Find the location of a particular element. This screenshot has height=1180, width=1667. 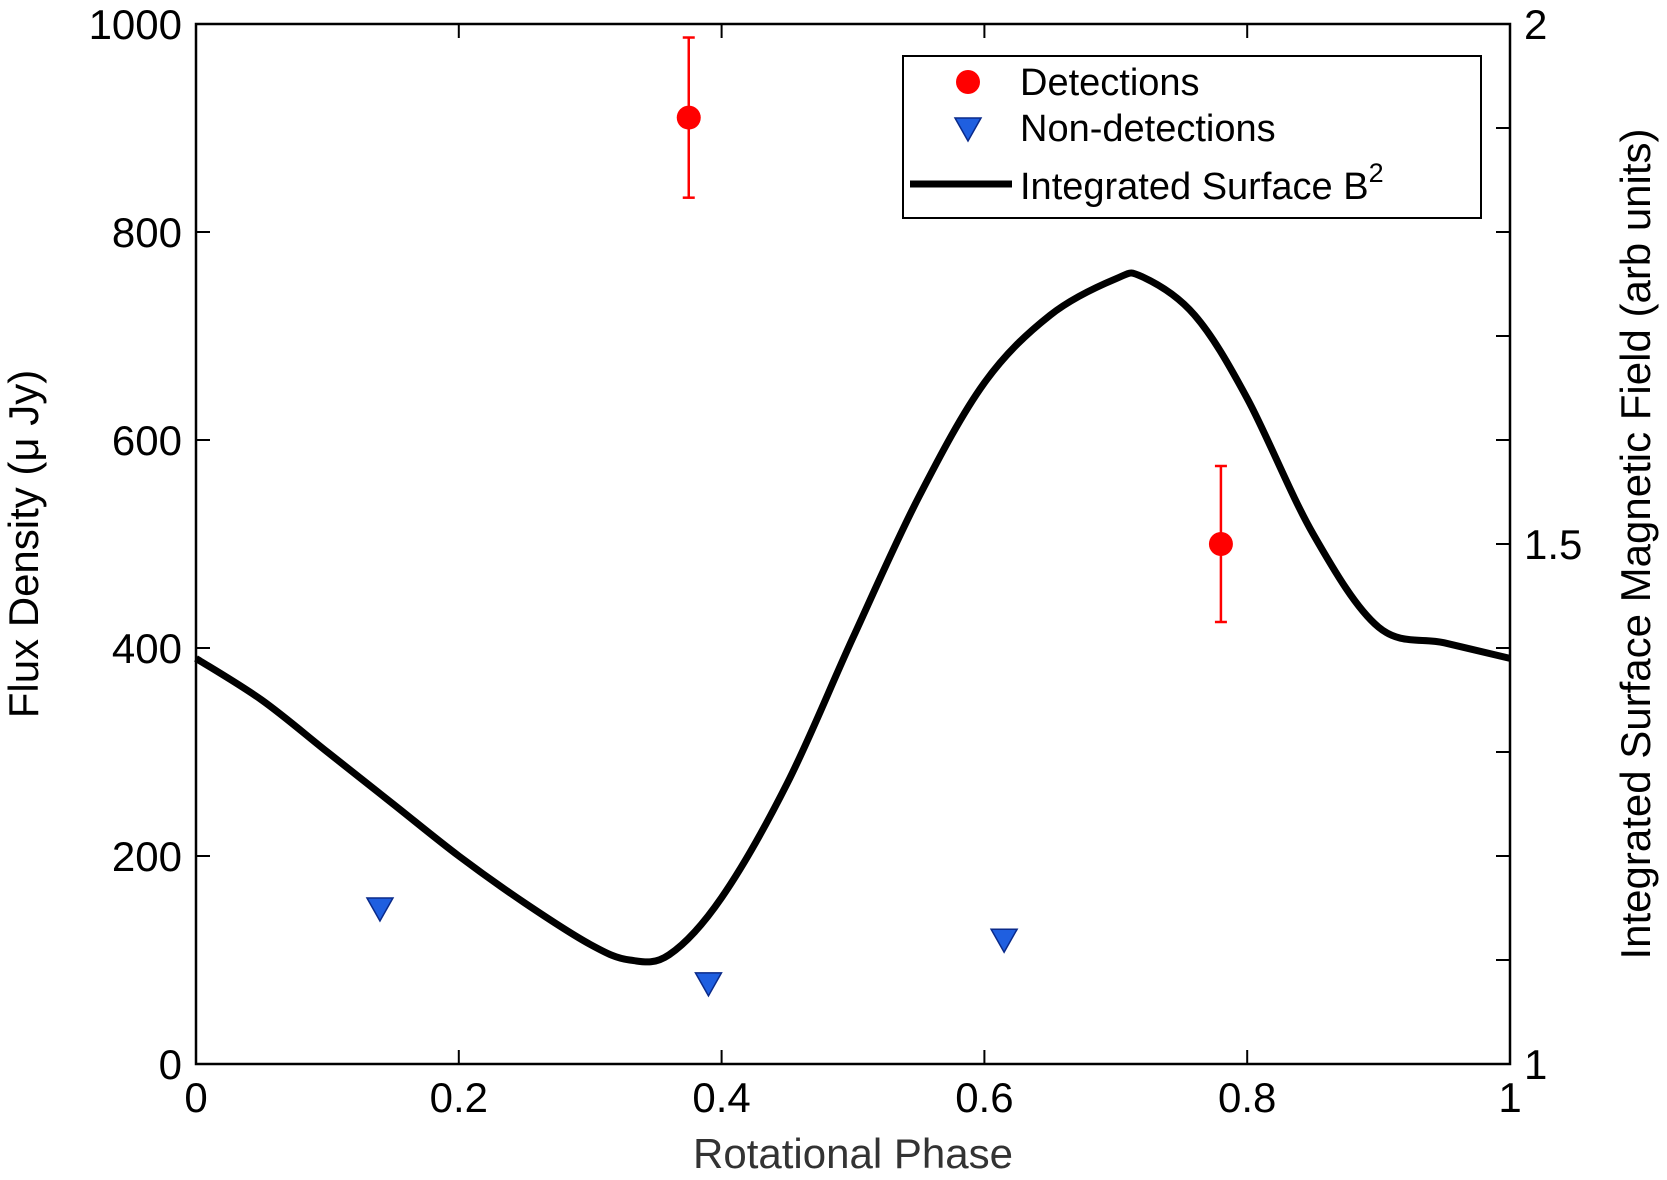

y-tick-label-2: 400 is located at coordinates (147, 648).